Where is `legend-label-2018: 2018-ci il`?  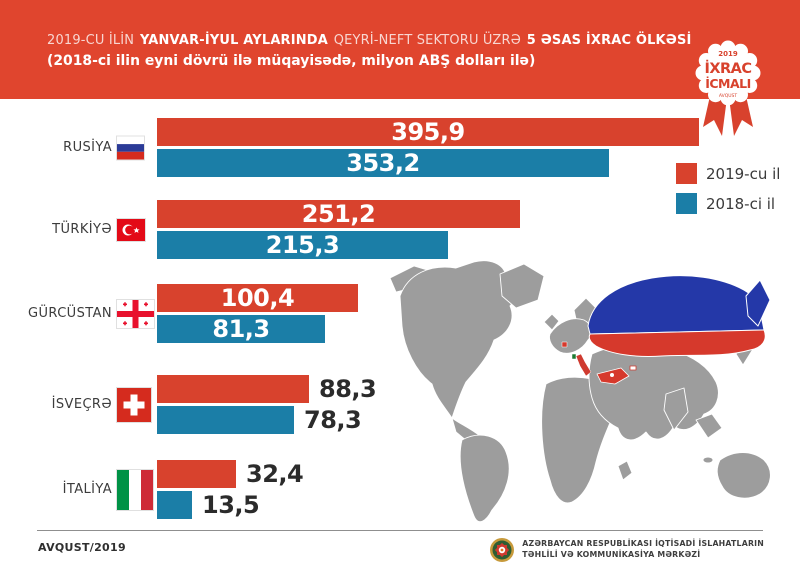
legend-label-2018: 2018-ci il is located at coordinates (741, 203).